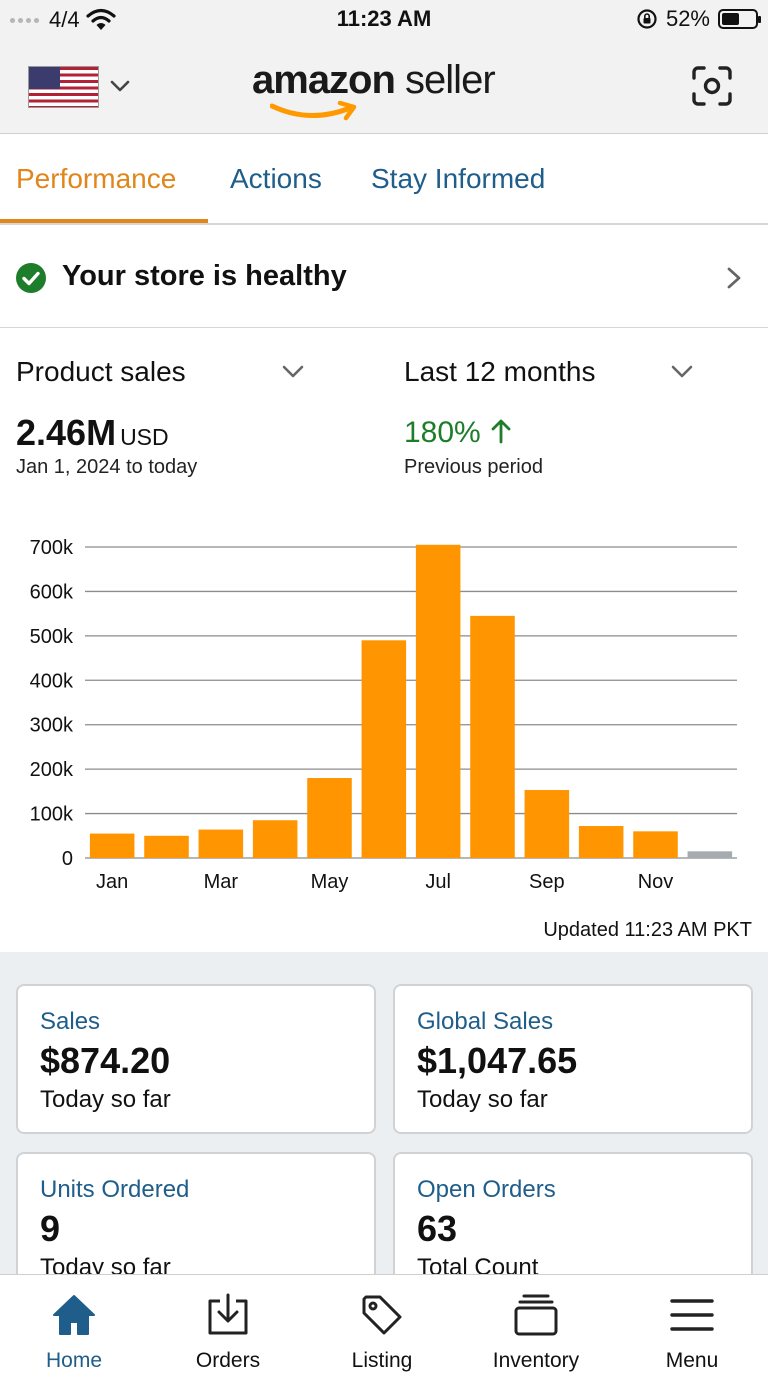 The image size is (768, 1376). I want to click on sales-total-unit: USD, so click(144, 437).